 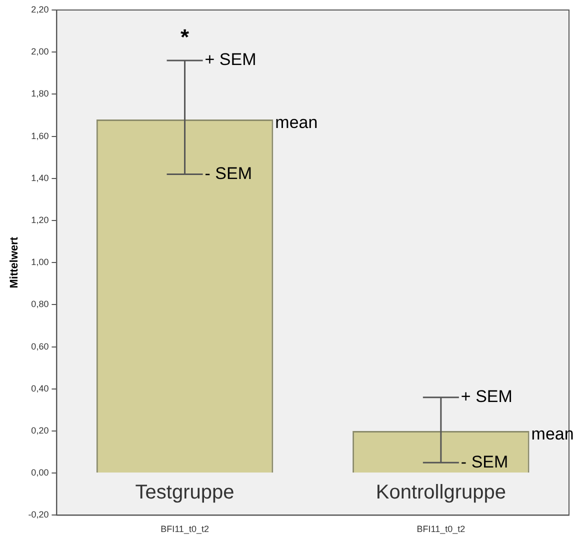 What do you see at coordinates (38, 515) in the screenshot?
I see `y-tick-label: -0,20` at bounding box center [38, 515].